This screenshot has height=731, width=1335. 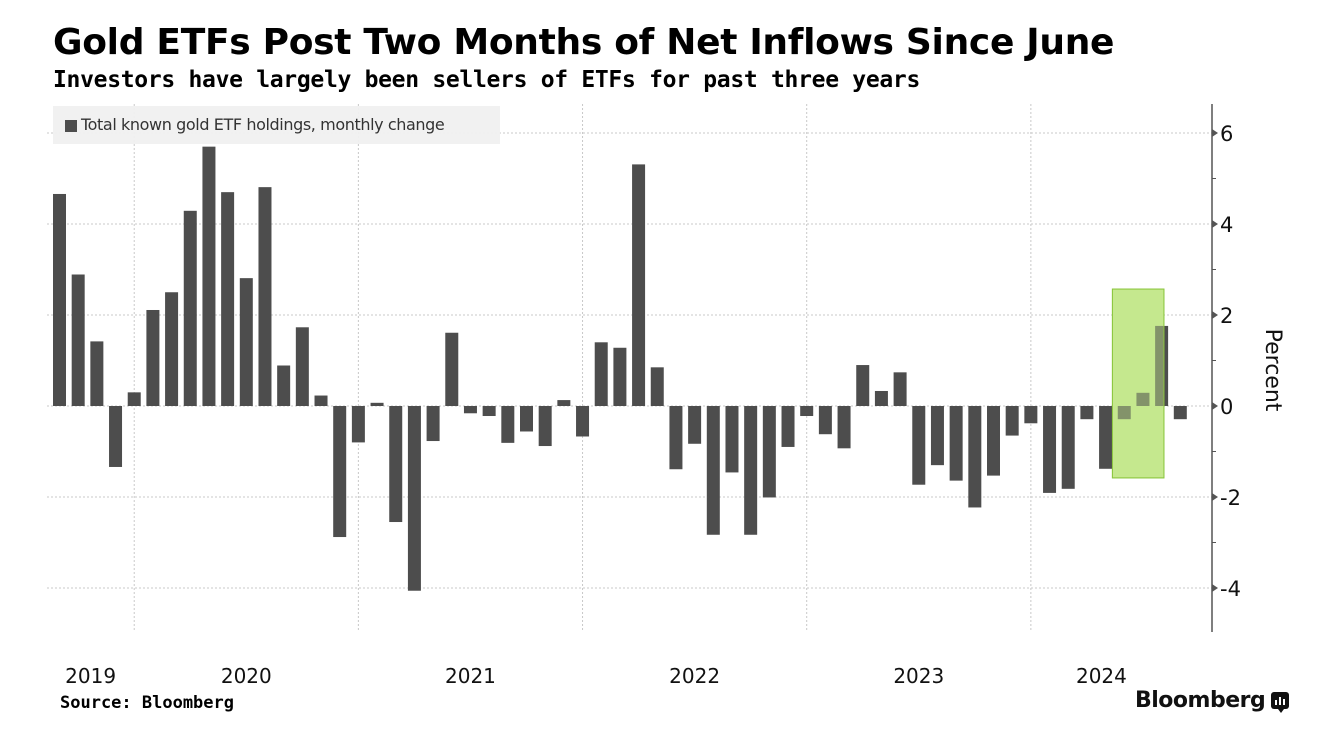 What do you see at coordinates (71, 126) in the screenshot?
I see `legend-swatch-icon` at bounding box center [71, 126].